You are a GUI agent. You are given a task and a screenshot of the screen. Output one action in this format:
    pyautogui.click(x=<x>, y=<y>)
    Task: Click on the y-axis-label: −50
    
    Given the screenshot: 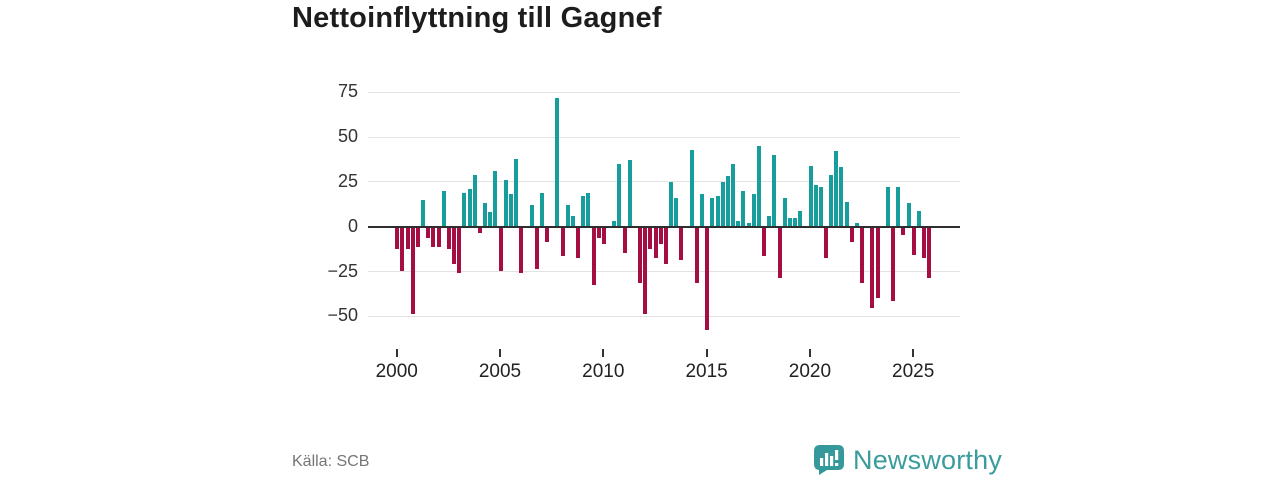 What is the action you would take?
    pyautogui.click(x=342, y=315)
    